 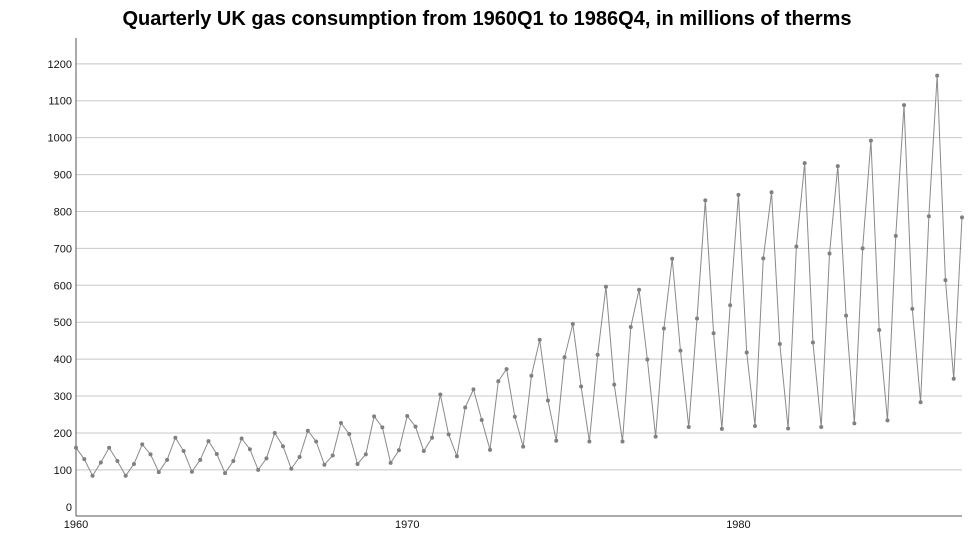 I want to click on y-tick-label: 200, so click(x=63, y=434).